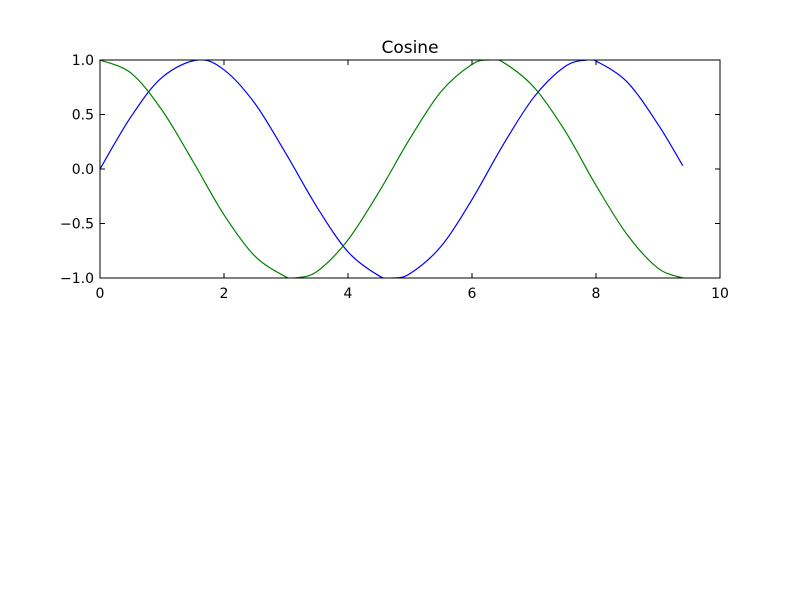  What do you see at coordinates (83, 170) in the screenshot?
I see `y-tick-label: 0.0` at bounding box center [83, 170].